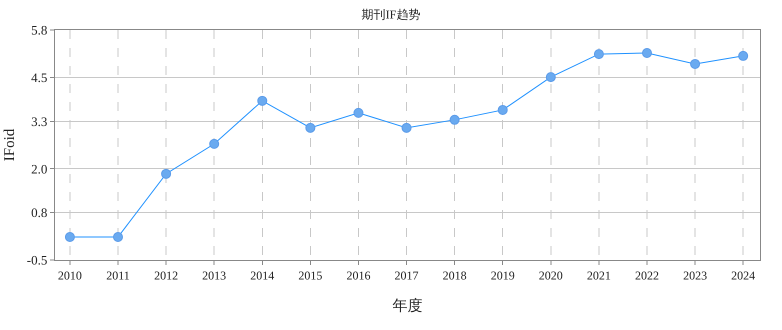 This screenshot has width=782, height=330. I want to click on chart-title: 期刊IF趋势, so click(391, 14).